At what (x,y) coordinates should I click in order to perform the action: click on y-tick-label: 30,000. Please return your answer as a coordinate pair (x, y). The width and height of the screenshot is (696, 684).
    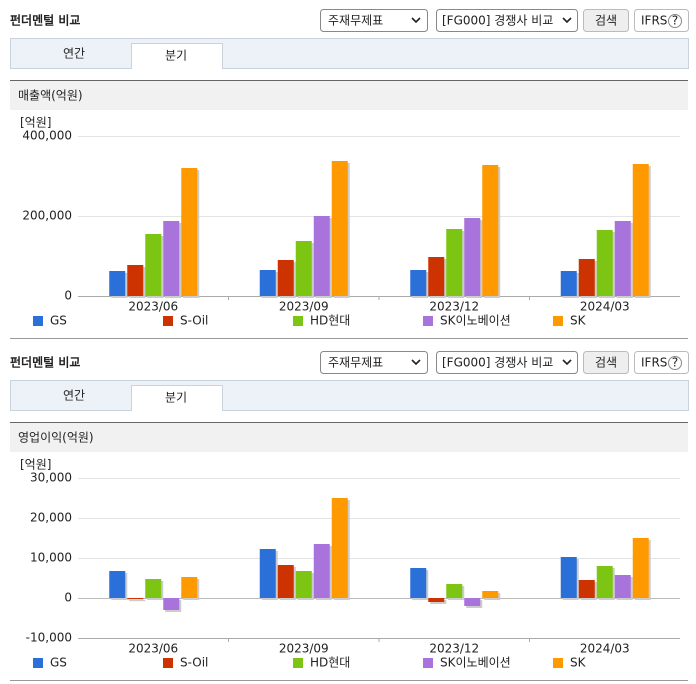
    Looking at the image, I should click on (51, 478).